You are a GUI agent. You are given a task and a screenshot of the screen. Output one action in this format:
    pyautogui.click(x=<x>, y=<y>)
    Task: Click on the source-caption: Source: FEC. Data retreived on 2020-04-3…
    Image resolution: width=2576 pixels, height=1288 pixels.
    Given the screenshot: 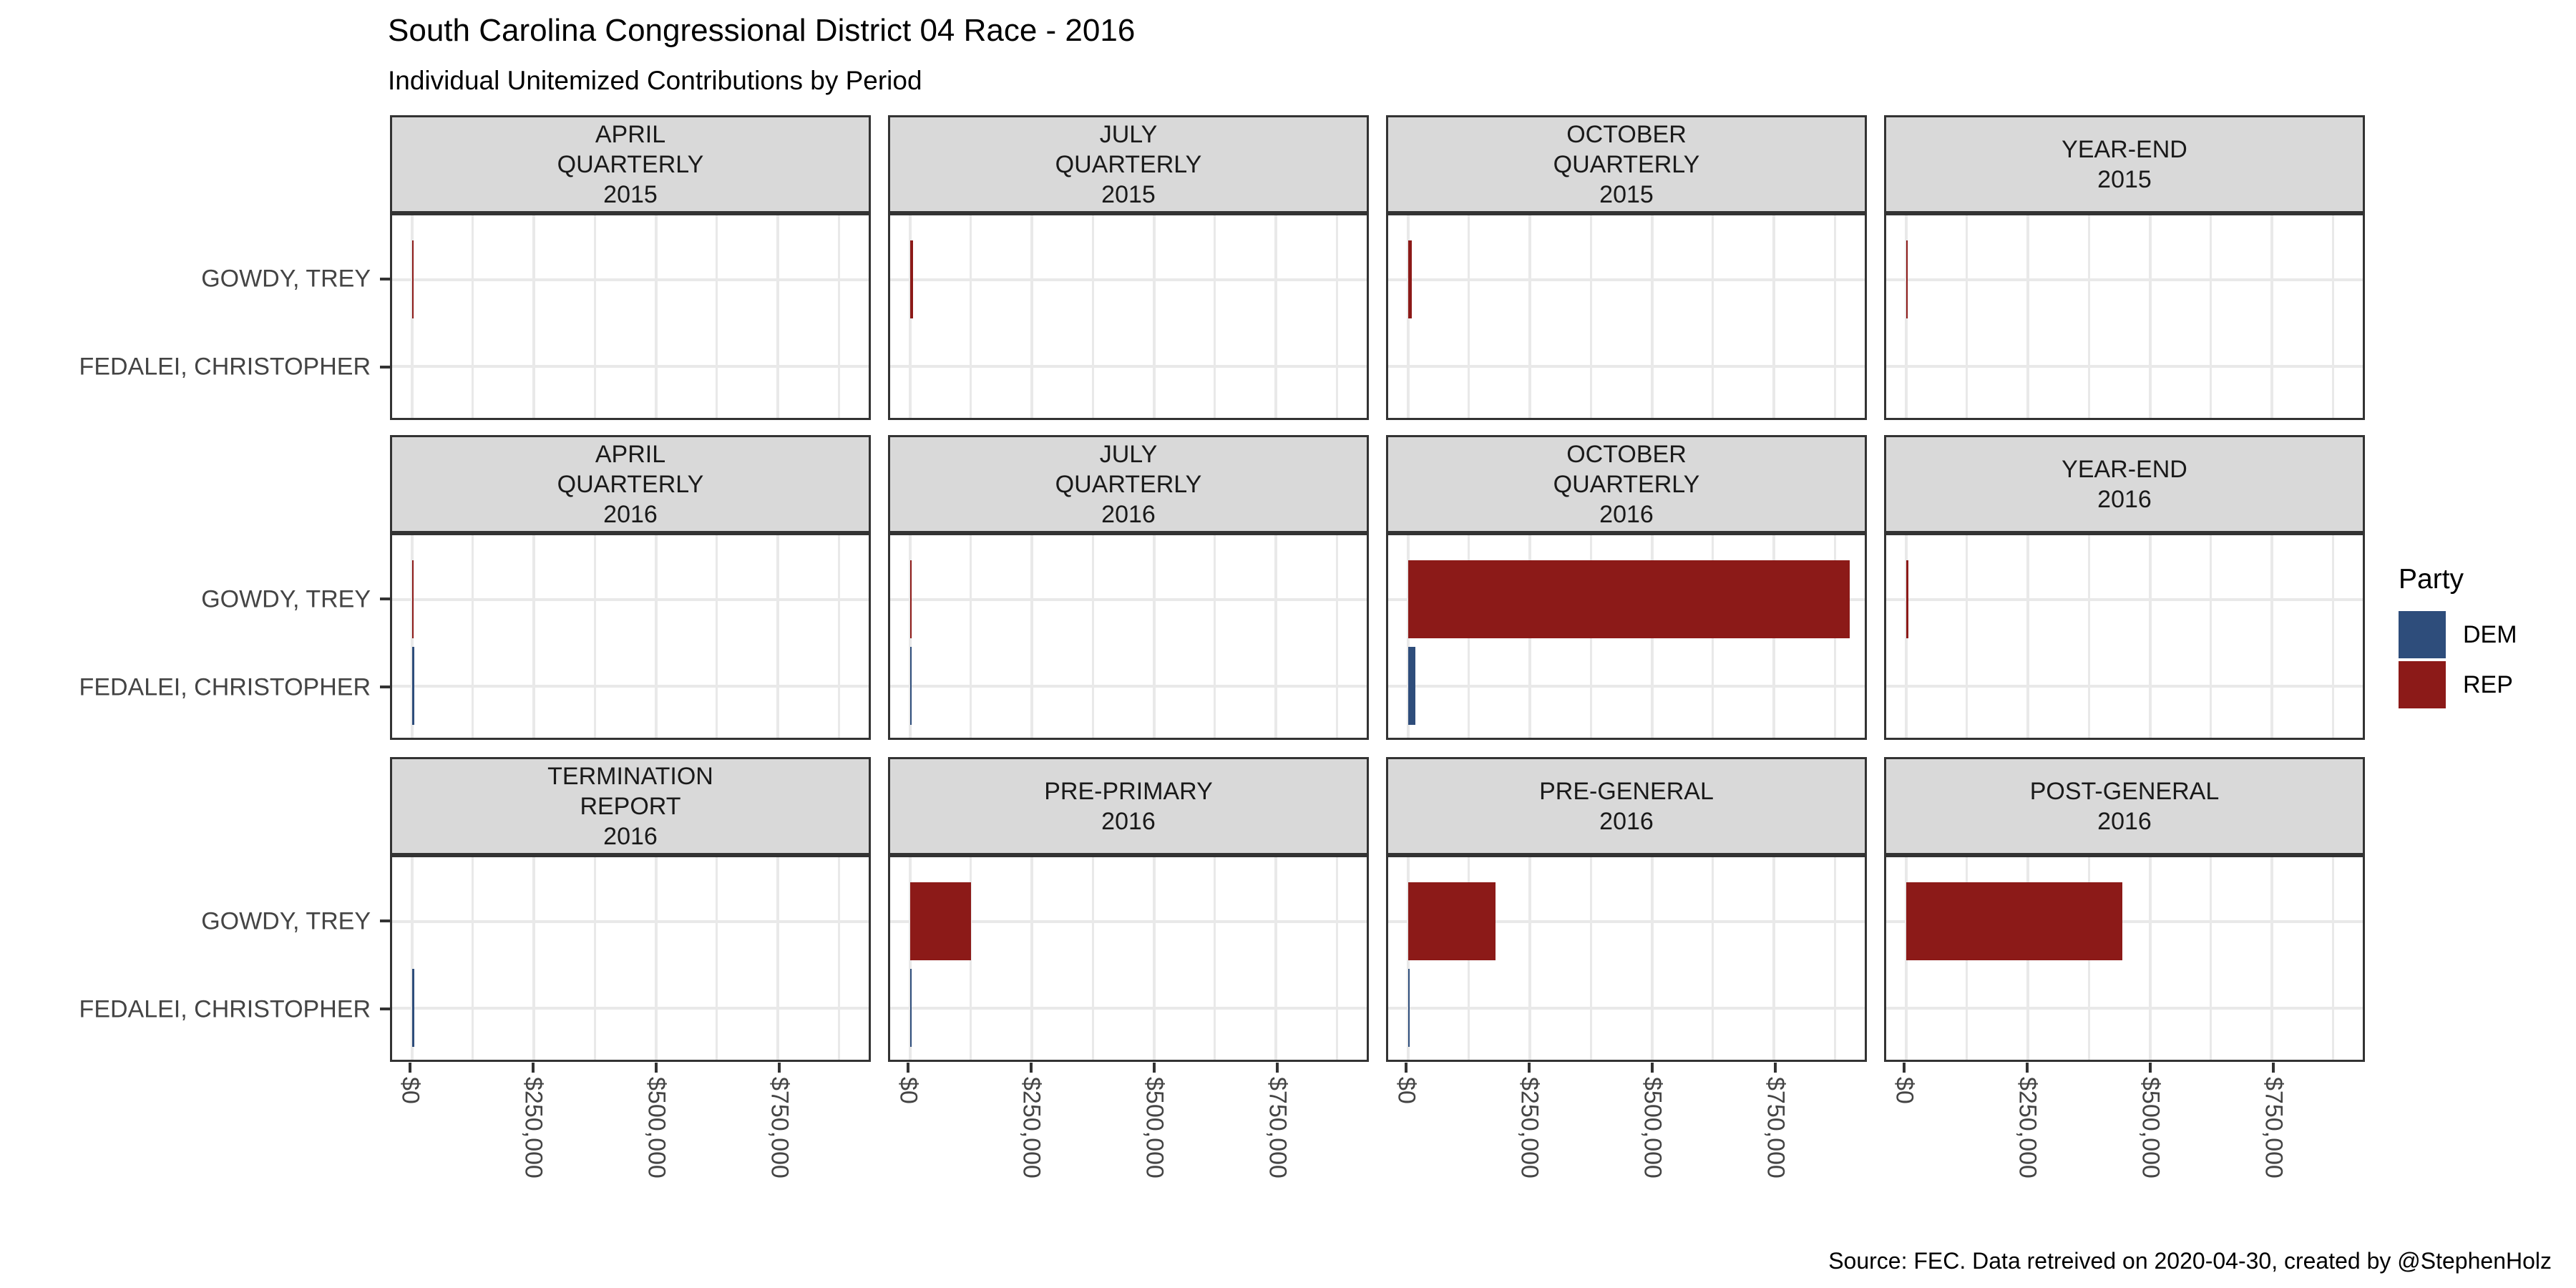 What is the action you would take?
    pyautogui.click(x=2190, y=1261)
    